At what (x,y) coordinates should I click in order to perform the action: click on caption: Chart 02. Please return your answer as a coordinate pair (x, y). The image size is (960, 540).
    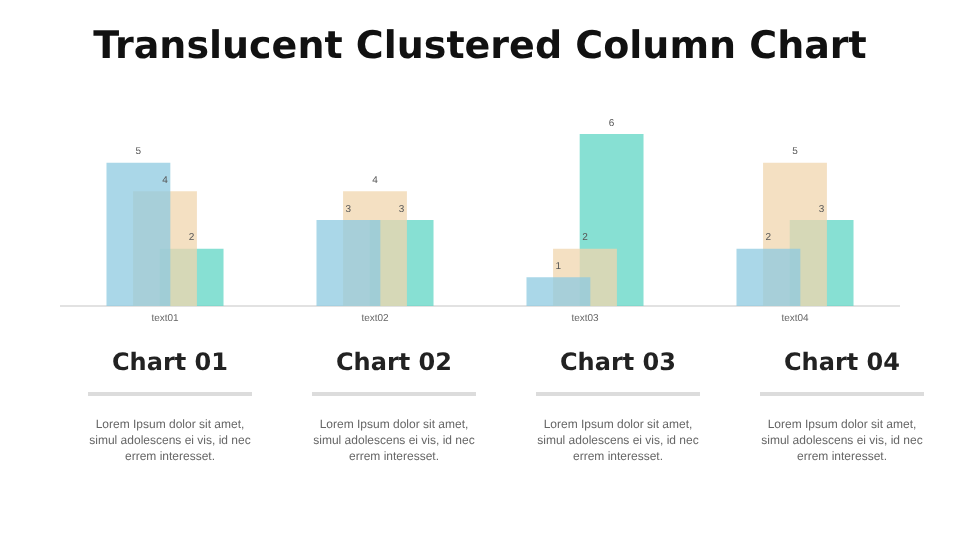
    Looking at the image, I should click on (394, 362).